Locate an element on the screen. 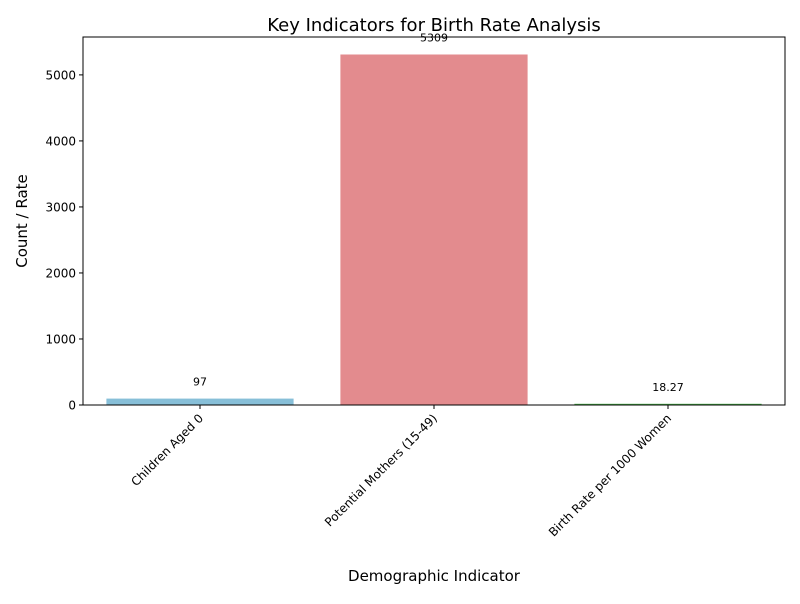 The width and height of the screenshot is (800, 604). x-axis-label: Demographic Indicator is located at coordinates (434, 576).